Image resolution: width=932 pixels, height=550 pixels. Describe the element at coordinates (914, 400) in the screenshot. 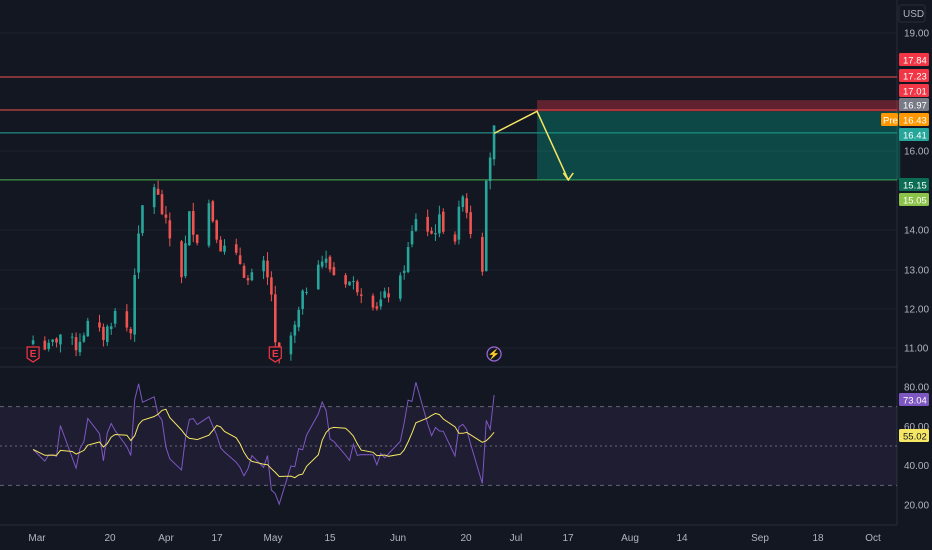

I see `rsi-value-tag: 73.04` at that location.